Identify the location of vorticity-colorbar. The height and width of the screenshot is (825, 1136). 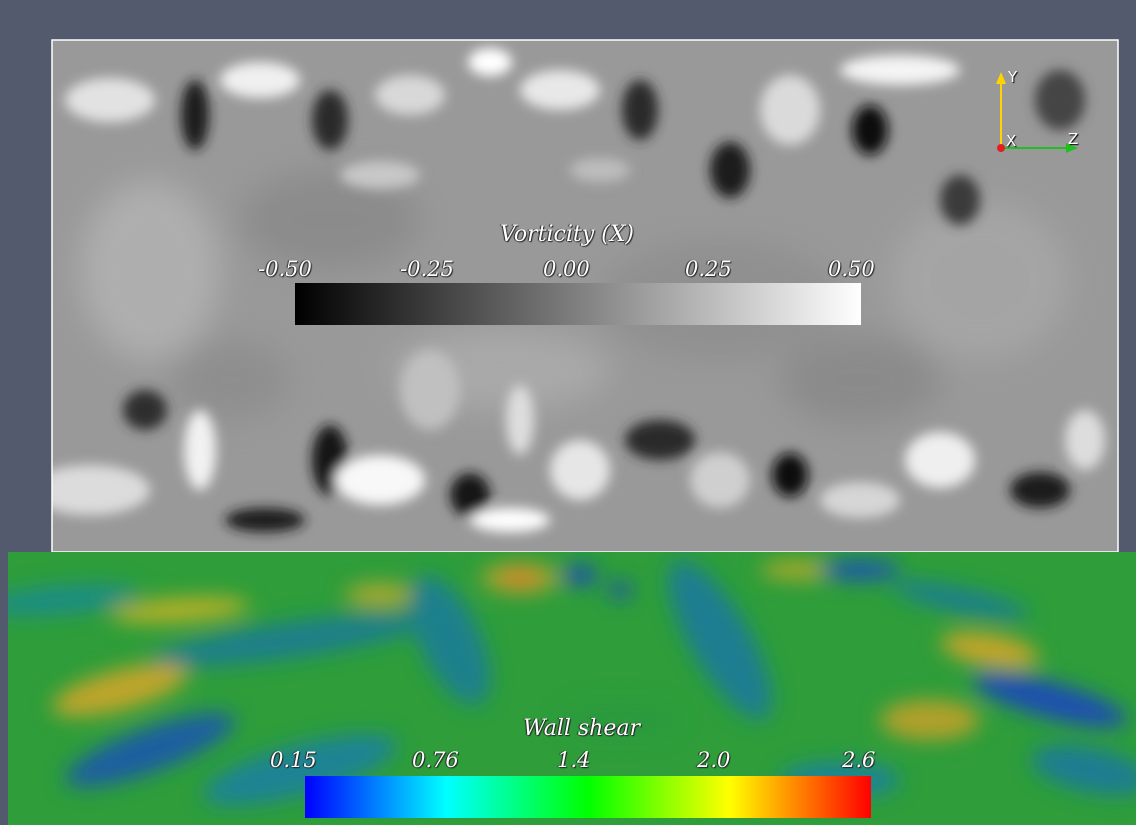
(578, 304).